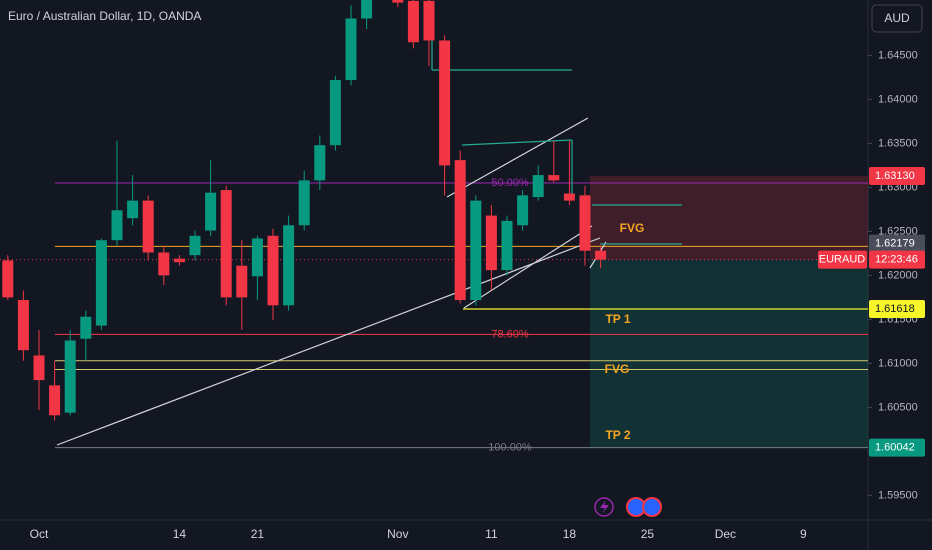 The height and width of the screenshot is (550, 932). What do you see at coordinates (898, 55) in the screenshot?
I see `y-tick-label: 1.64500` at bounding box center [898, 55].